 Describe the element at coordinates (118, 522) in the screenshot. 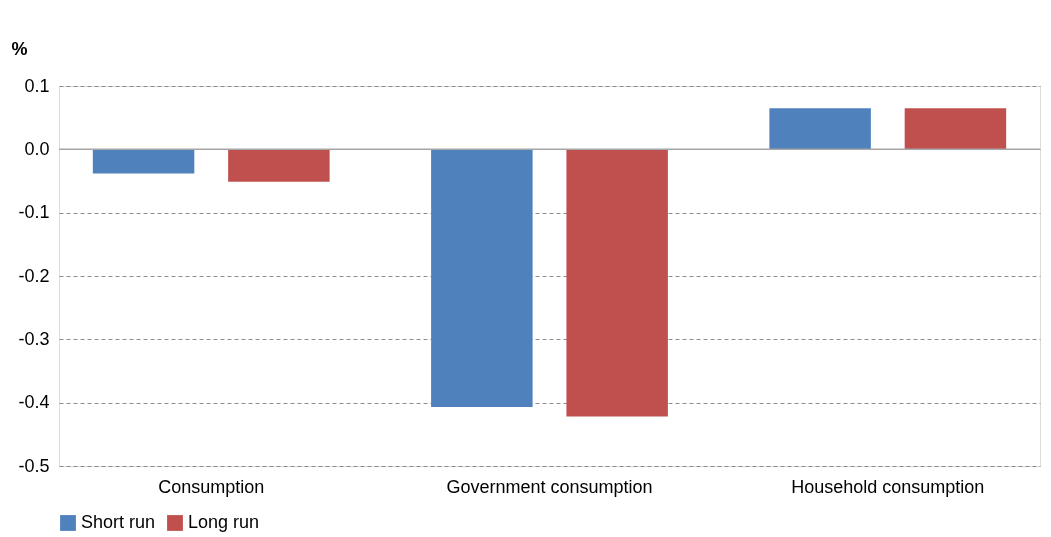

I see `legend-label: Short run` at that location.